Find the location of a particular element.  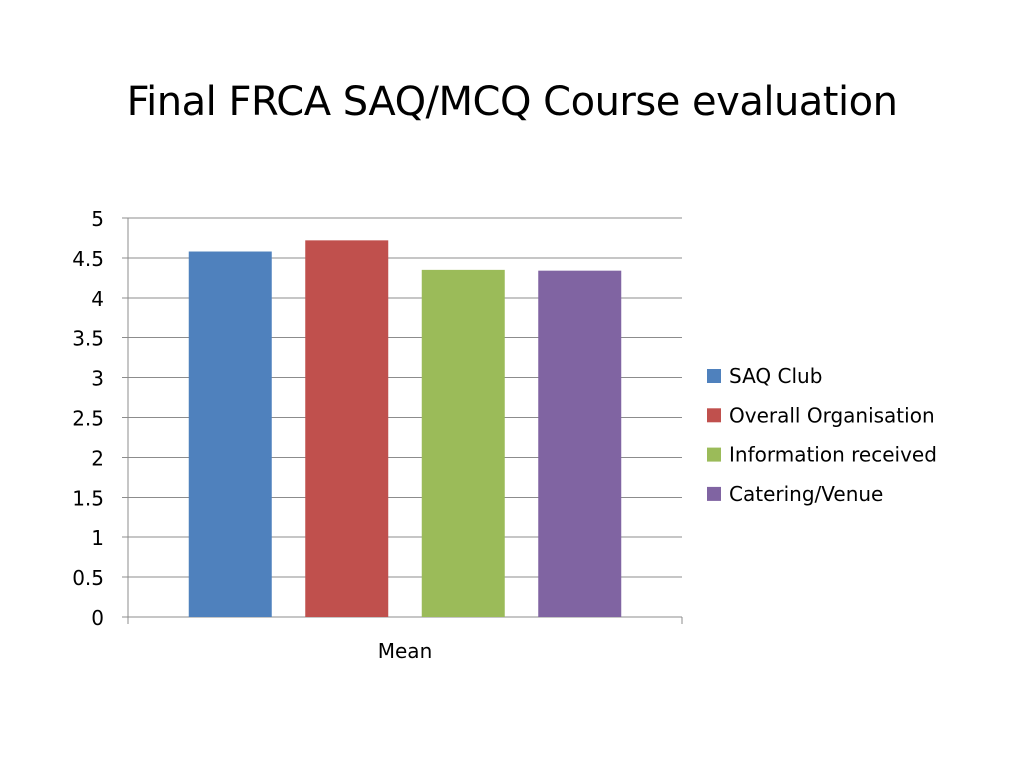

legend-label: Catering/Venue is located at coordinates (806, 494).